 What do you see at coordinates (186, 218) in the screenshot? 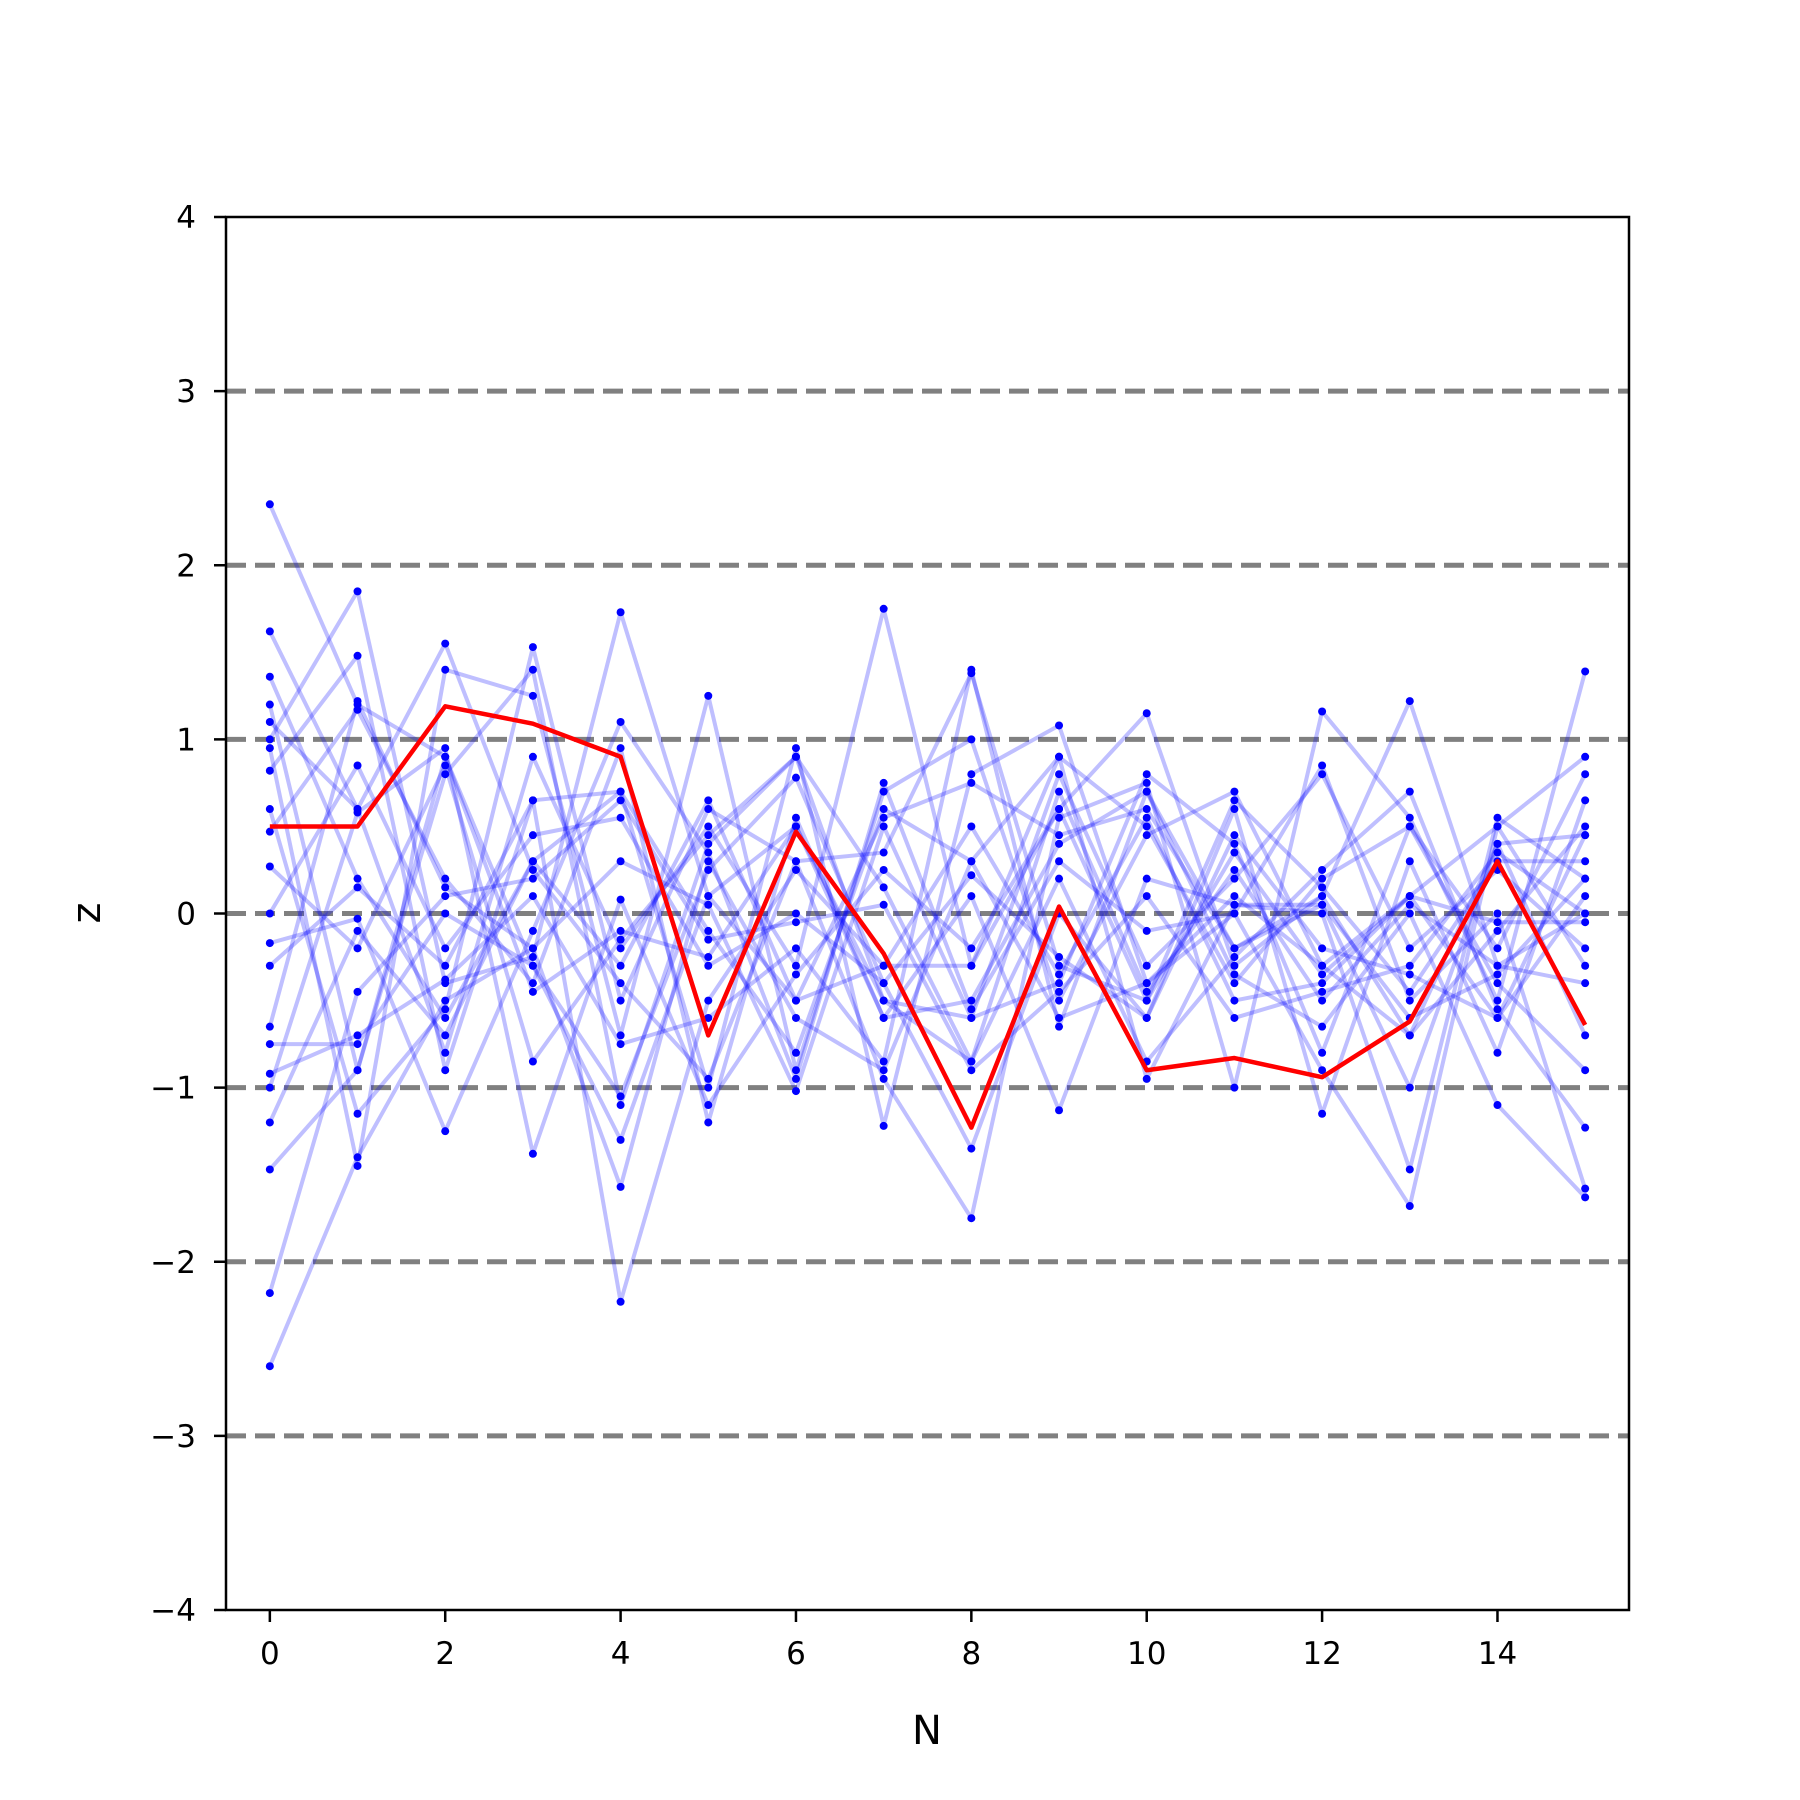
I see `y-tick-label: 4` at bounding box center [186, 218].